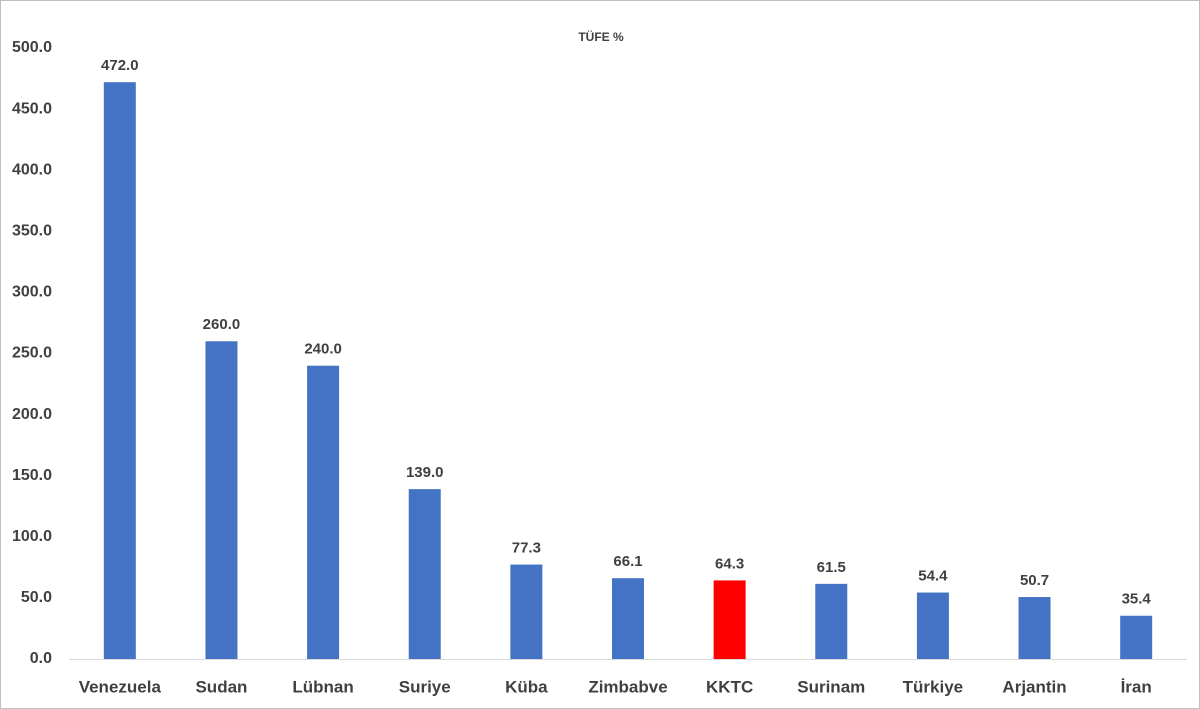 The height and width of the screenshot is (709, 1200). What do you see at coordinates (32, 536) in the screenshot?
I see `y-tick-label: 100.0` at bounding box center [32, 536].